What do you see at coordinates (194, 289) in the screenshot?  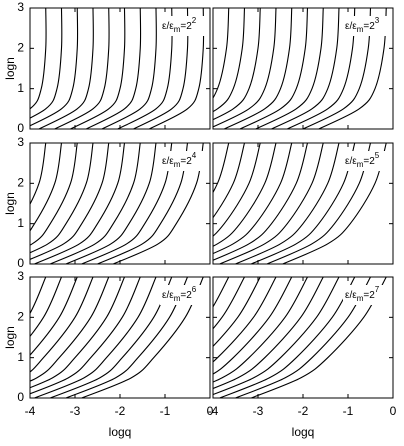 I see `annotation-superscript: 6` at bounding box center [194, 289].